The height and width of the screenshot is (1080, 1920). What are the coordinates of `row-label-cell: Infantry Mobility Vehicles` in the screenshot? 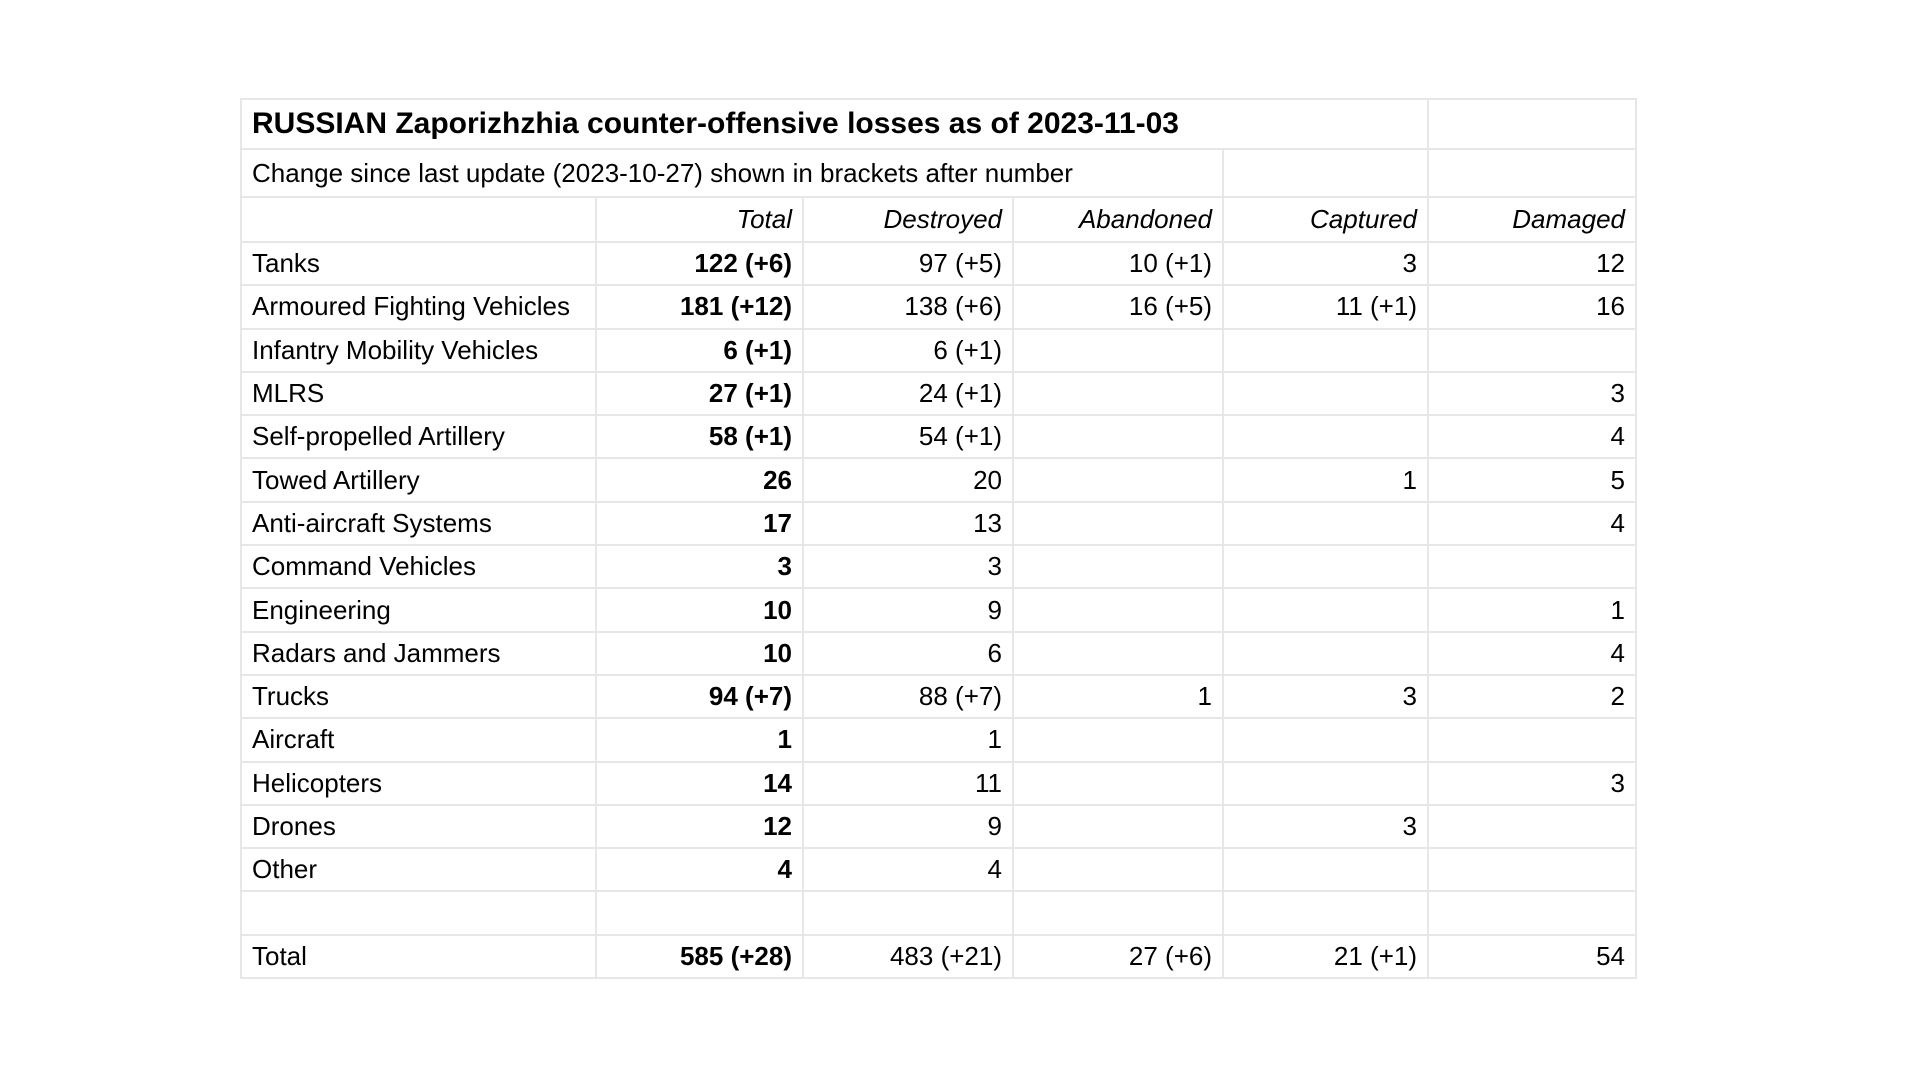 It's located at (418, 350).